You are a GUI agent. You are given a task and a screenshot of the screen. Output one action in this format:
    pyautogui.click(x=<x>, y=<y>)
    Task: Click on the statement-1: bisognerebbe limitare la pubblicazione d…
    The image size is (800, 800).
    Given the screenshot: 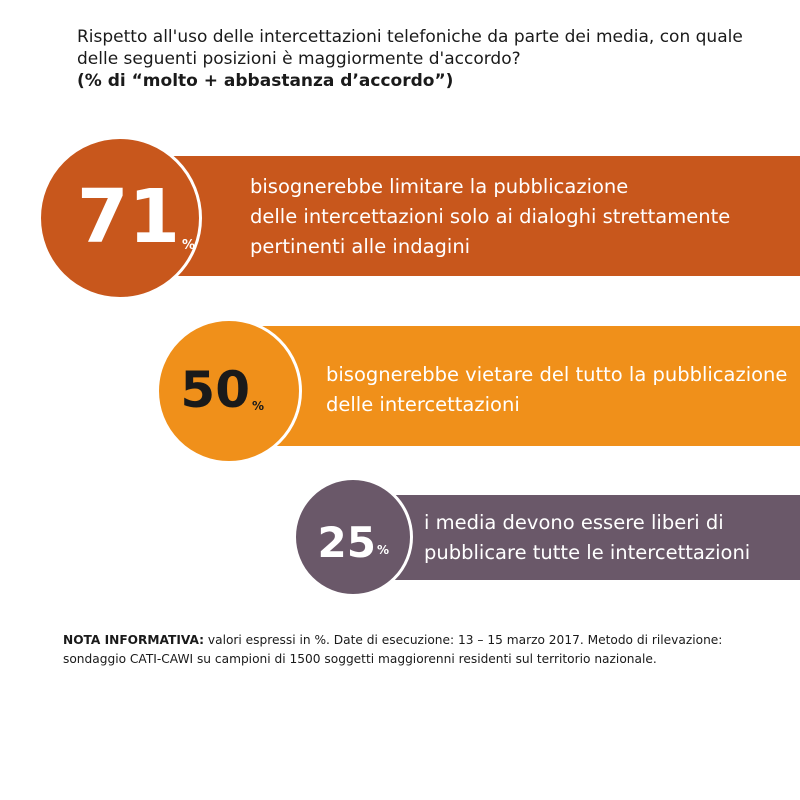 What is the action you would take?
    pyautogui.click(x=490, y=217)
    